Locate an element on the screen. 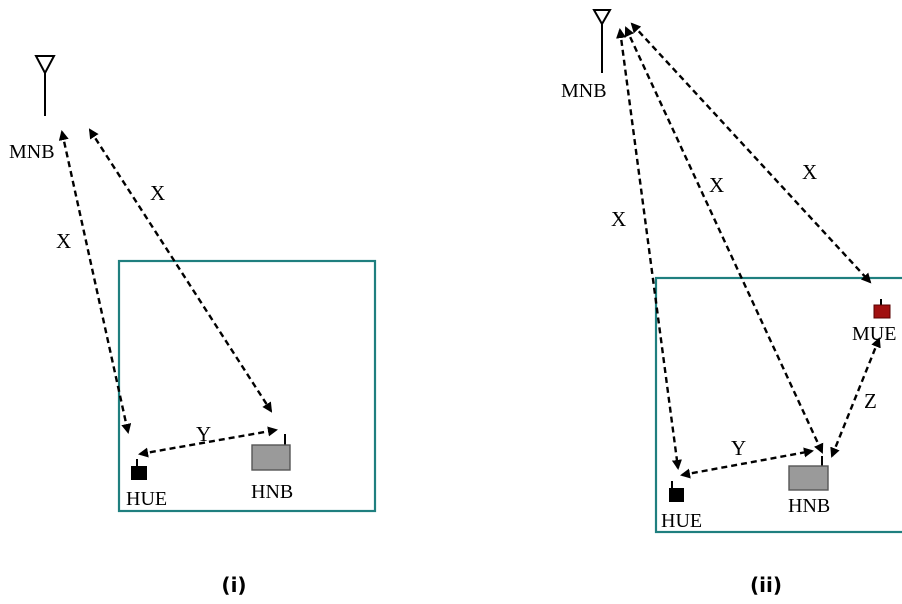  mue-device-icon is located at coordinates (882, 309).